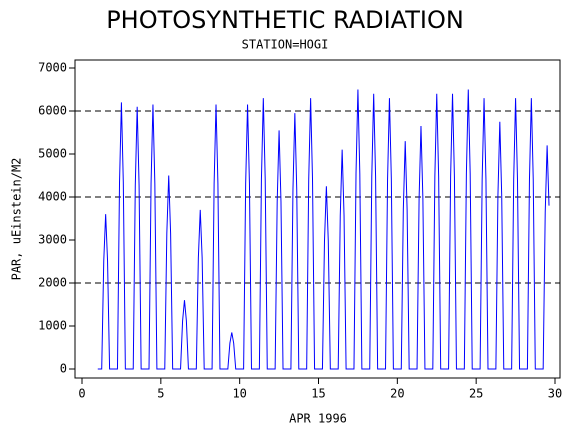 The image size is (570, 430). Describe the element at coordinates (239, 394) in the screenshot. I see `x-tick-label: 10` at that location.